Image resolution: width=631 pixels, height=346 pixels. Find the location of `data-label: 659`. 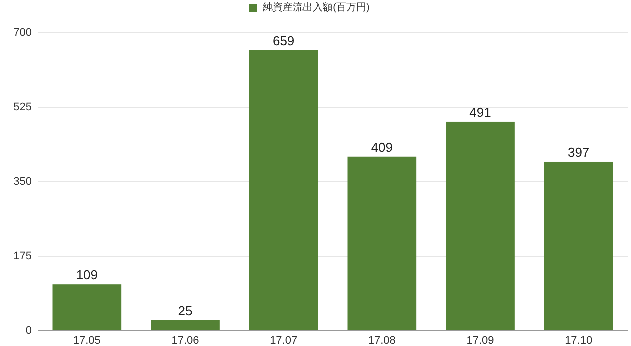

data-label: 659 is located at coordinates (283, 40).